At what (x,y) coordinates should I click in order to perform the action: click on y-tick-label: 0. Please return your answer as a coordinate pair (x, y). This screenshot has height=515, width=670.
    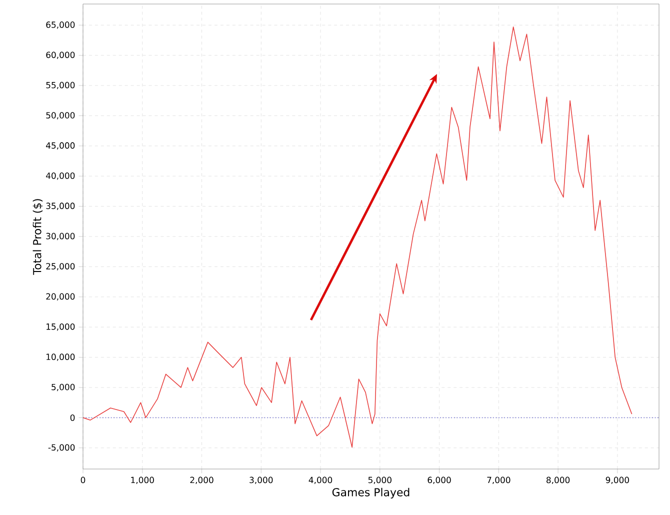
    Looking at the image, I should click on (72, 417).